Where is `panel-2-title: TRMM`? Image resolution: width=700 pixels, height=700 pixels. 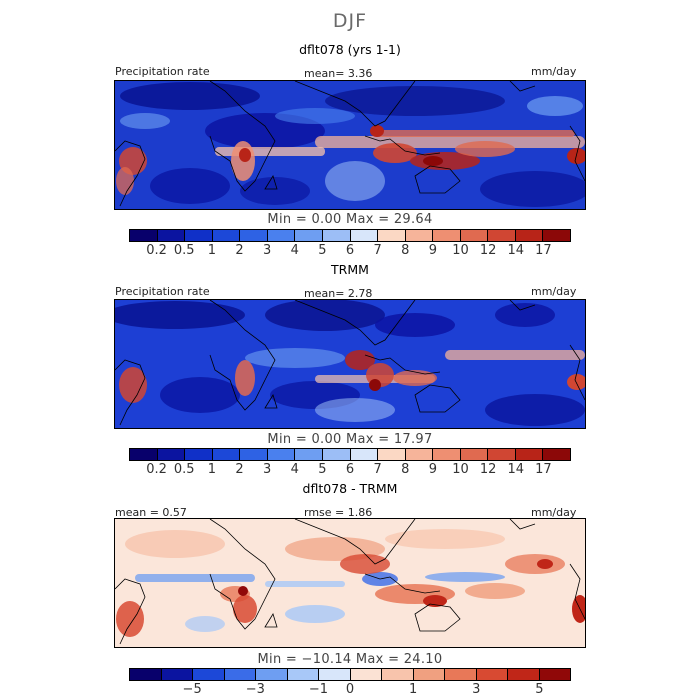 panel-2-title: TRMM is located at coordinates (350, 269).